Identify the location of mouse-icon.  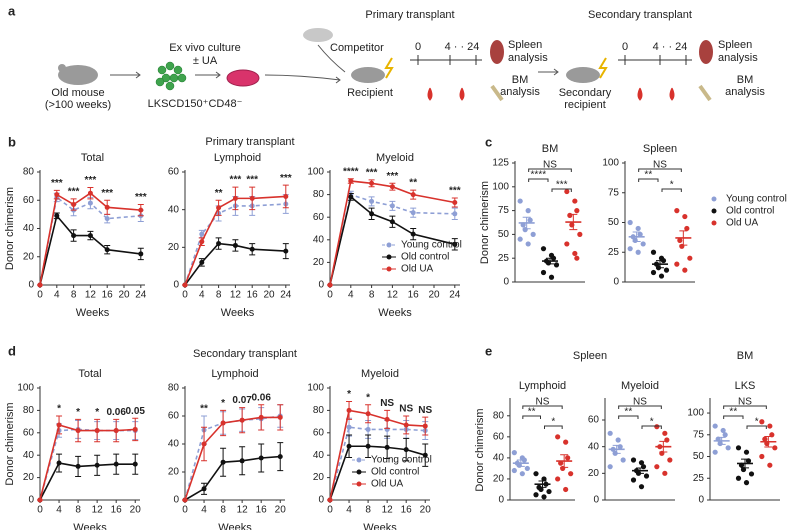
(62, 68).